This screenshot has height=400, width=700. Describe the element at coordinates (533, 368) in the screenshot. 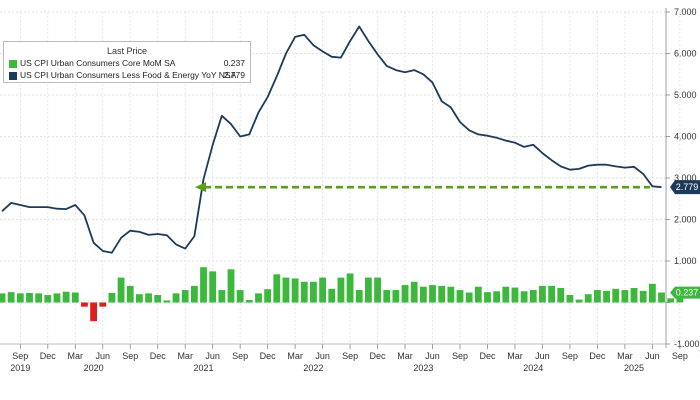

I see `x-year-label: 2024` at that location.